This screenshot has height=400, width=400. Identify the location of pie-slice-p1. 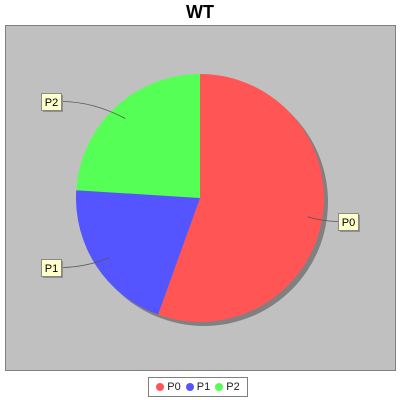
(137, 252).